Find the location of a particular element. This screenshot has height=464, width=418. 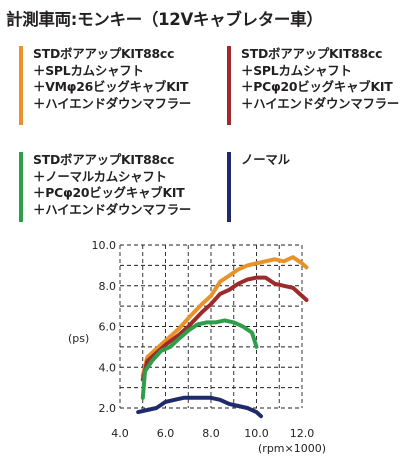

x-tick-label: 10.0 is located at coordinates (256, 433).